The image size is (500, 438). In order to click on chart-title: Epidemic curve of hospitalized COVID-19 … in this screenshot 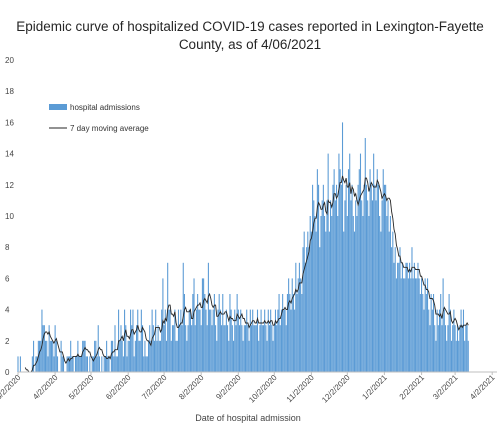, I will do `click(250, 35)`.